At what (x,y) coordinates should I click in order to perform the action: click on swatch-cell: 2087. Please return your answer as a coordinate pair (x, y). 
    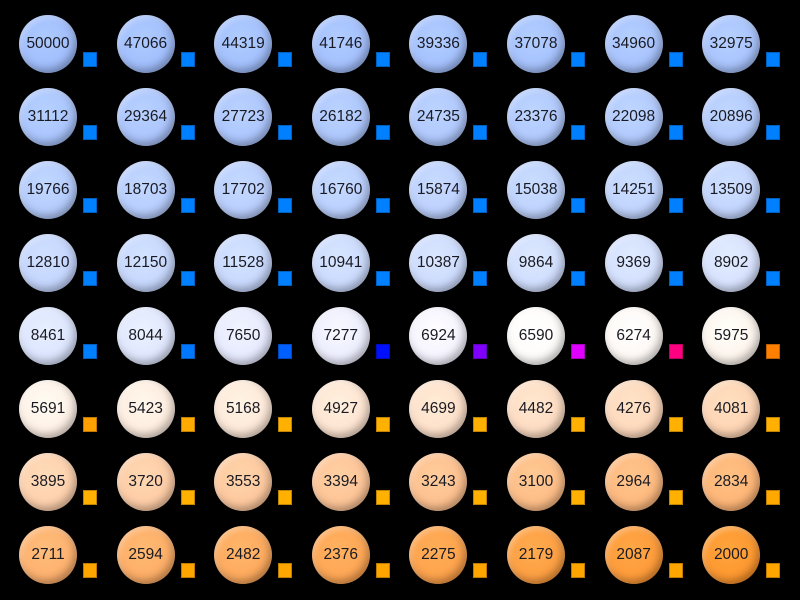
    Looking at the image, I should click on (635, 547).